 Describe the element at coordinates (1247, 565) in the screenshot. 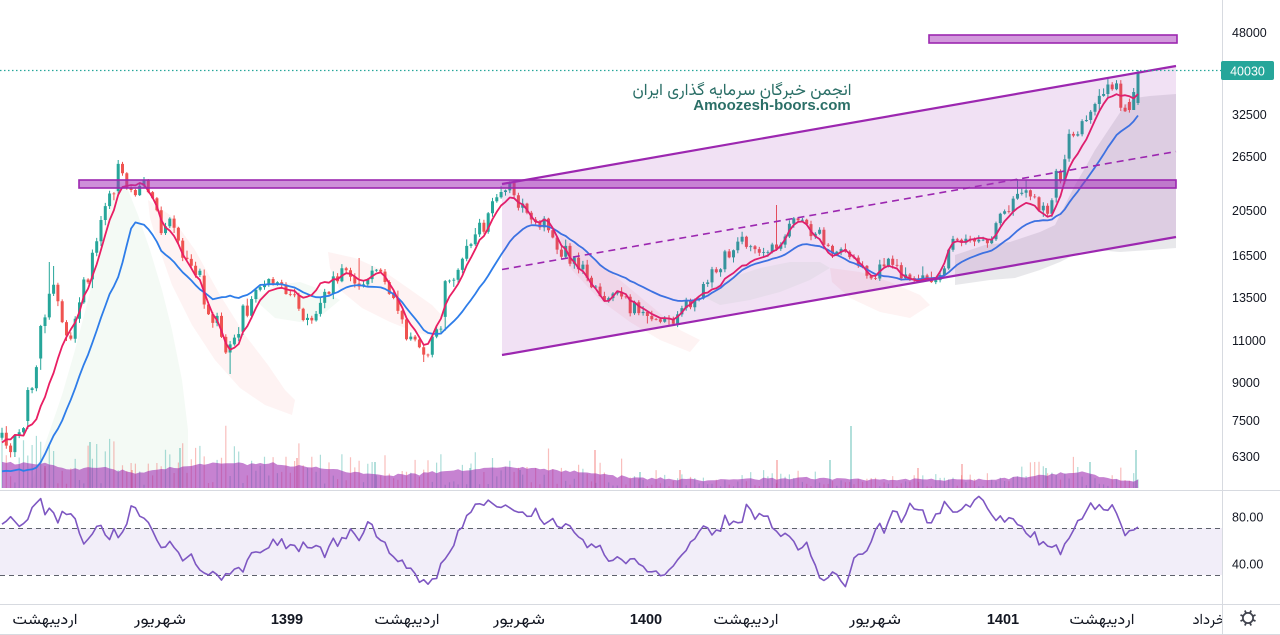

I see `svg-text: 40.00` at that location.